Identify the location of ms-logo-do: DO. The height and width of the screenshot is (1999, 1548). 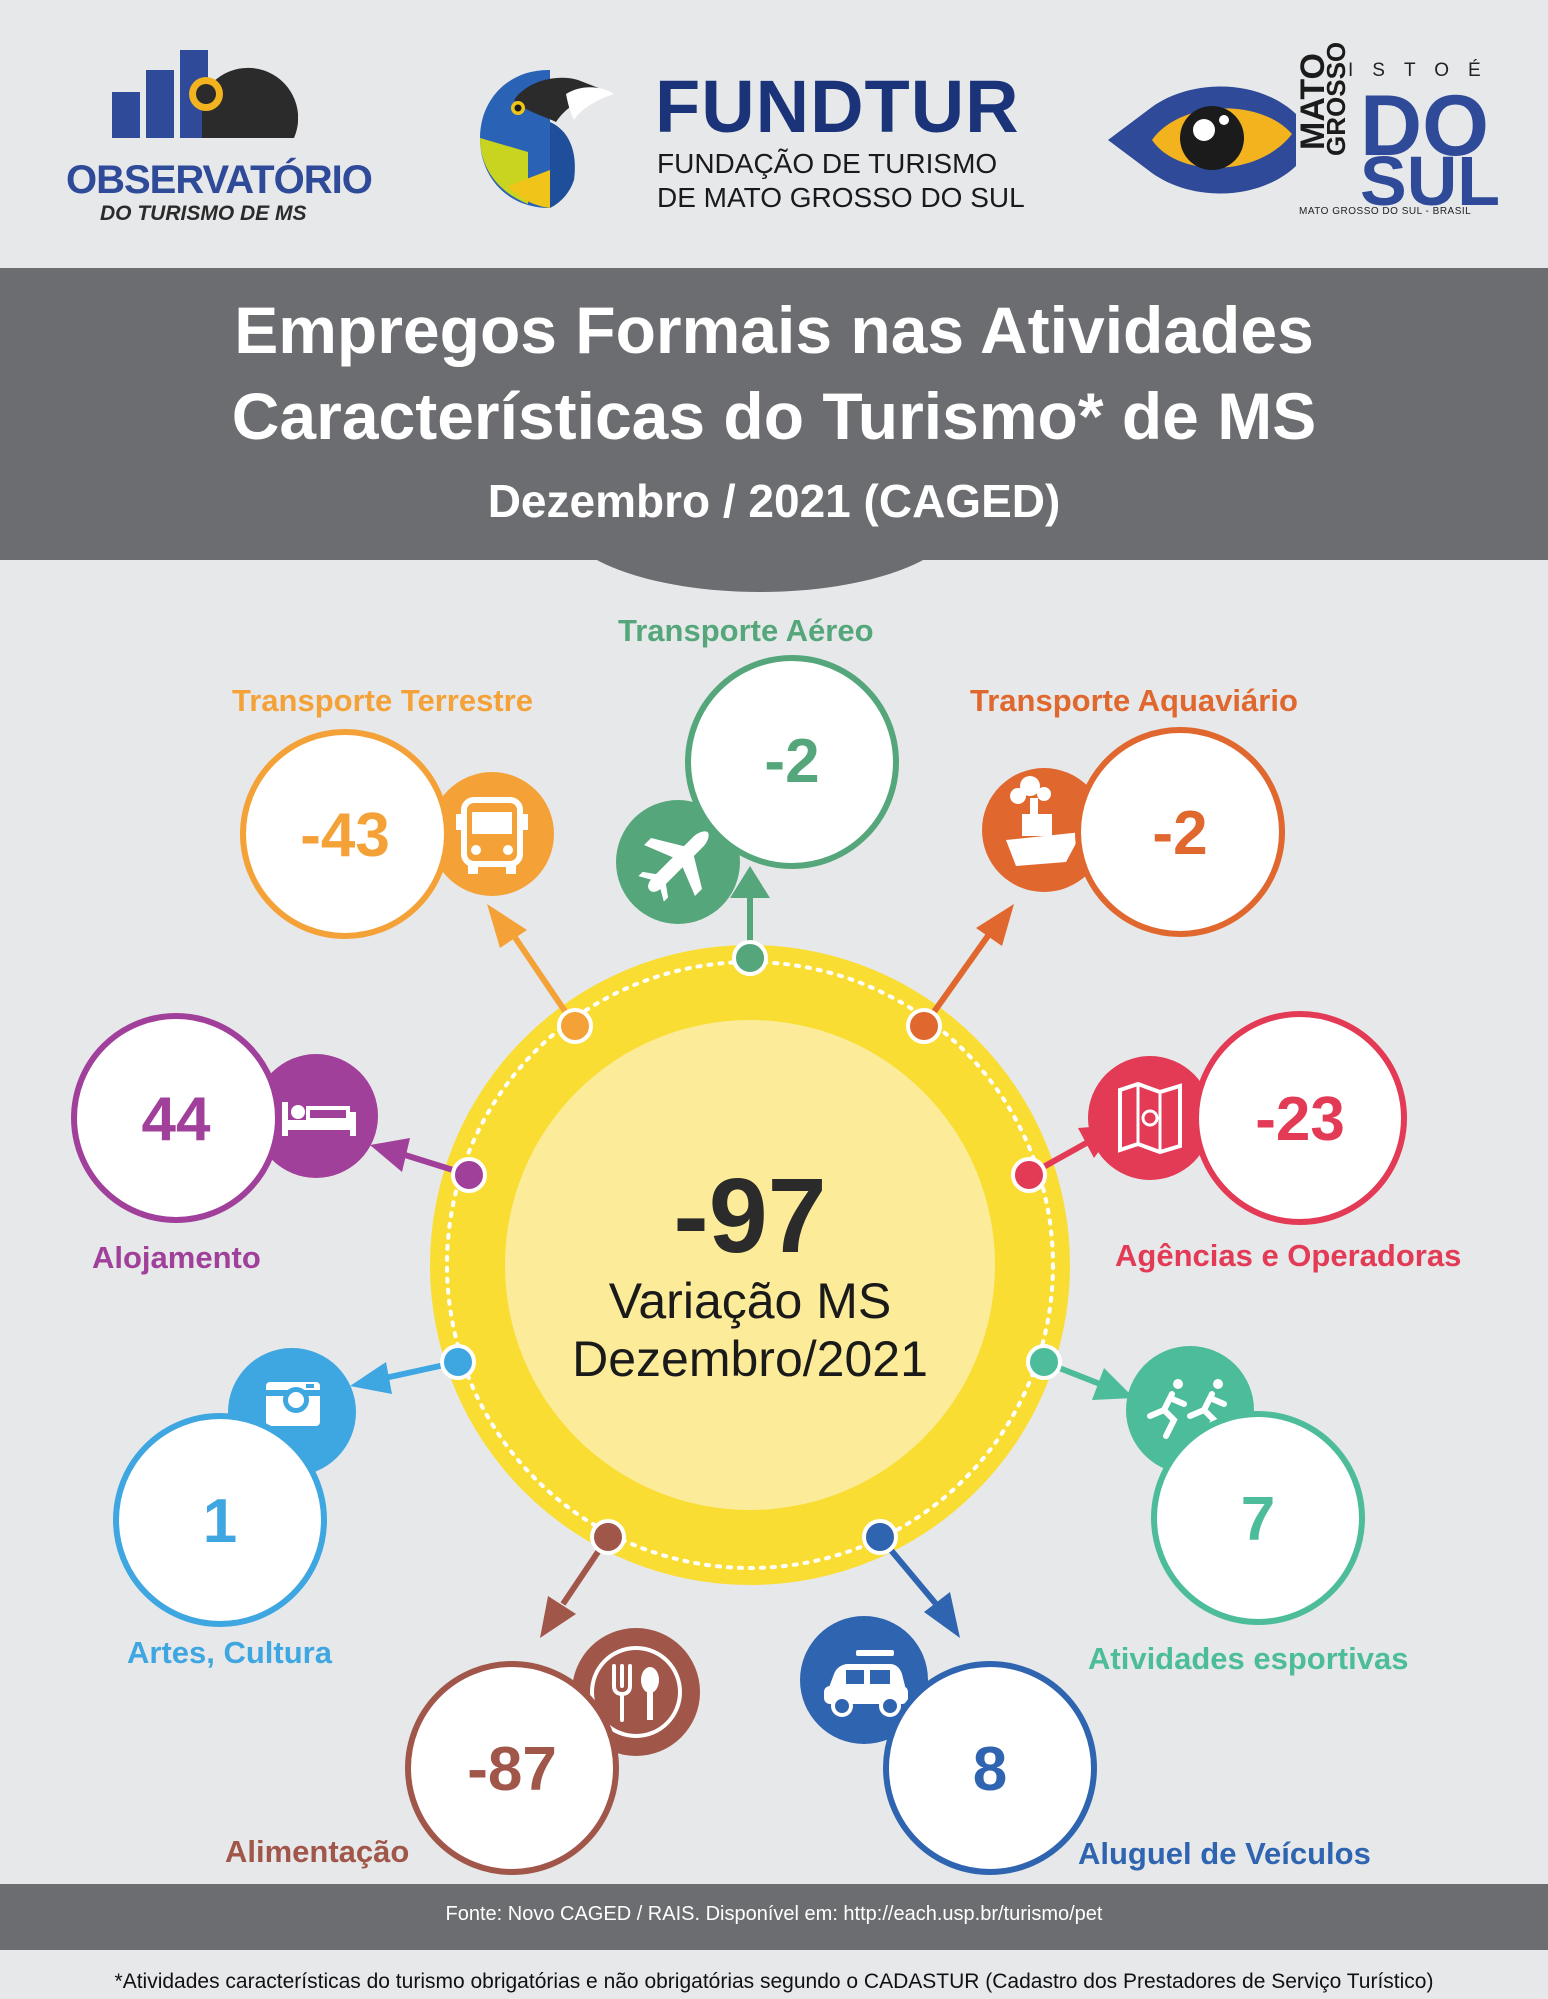
(1424, 126).